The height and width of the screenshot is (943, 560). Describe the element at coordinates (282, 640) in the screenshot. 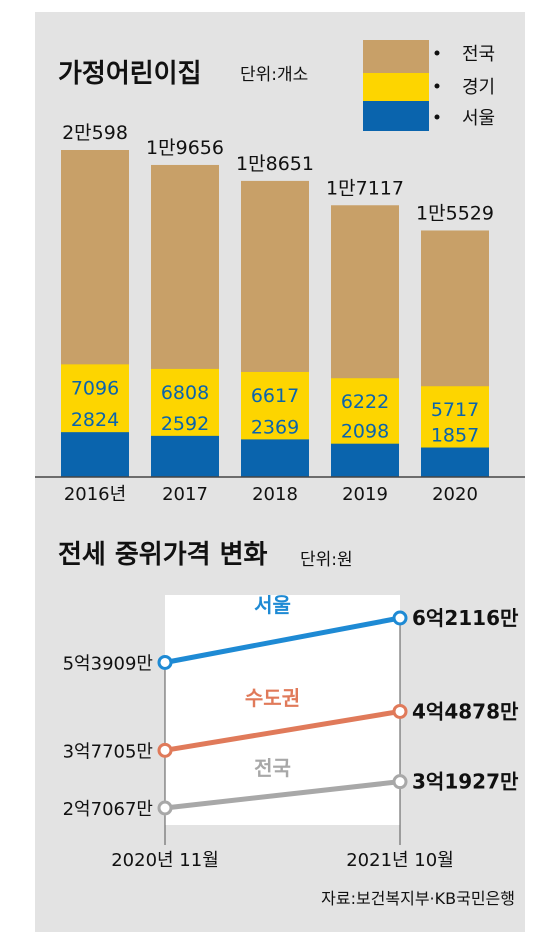

I see `line-seoul` at that location.